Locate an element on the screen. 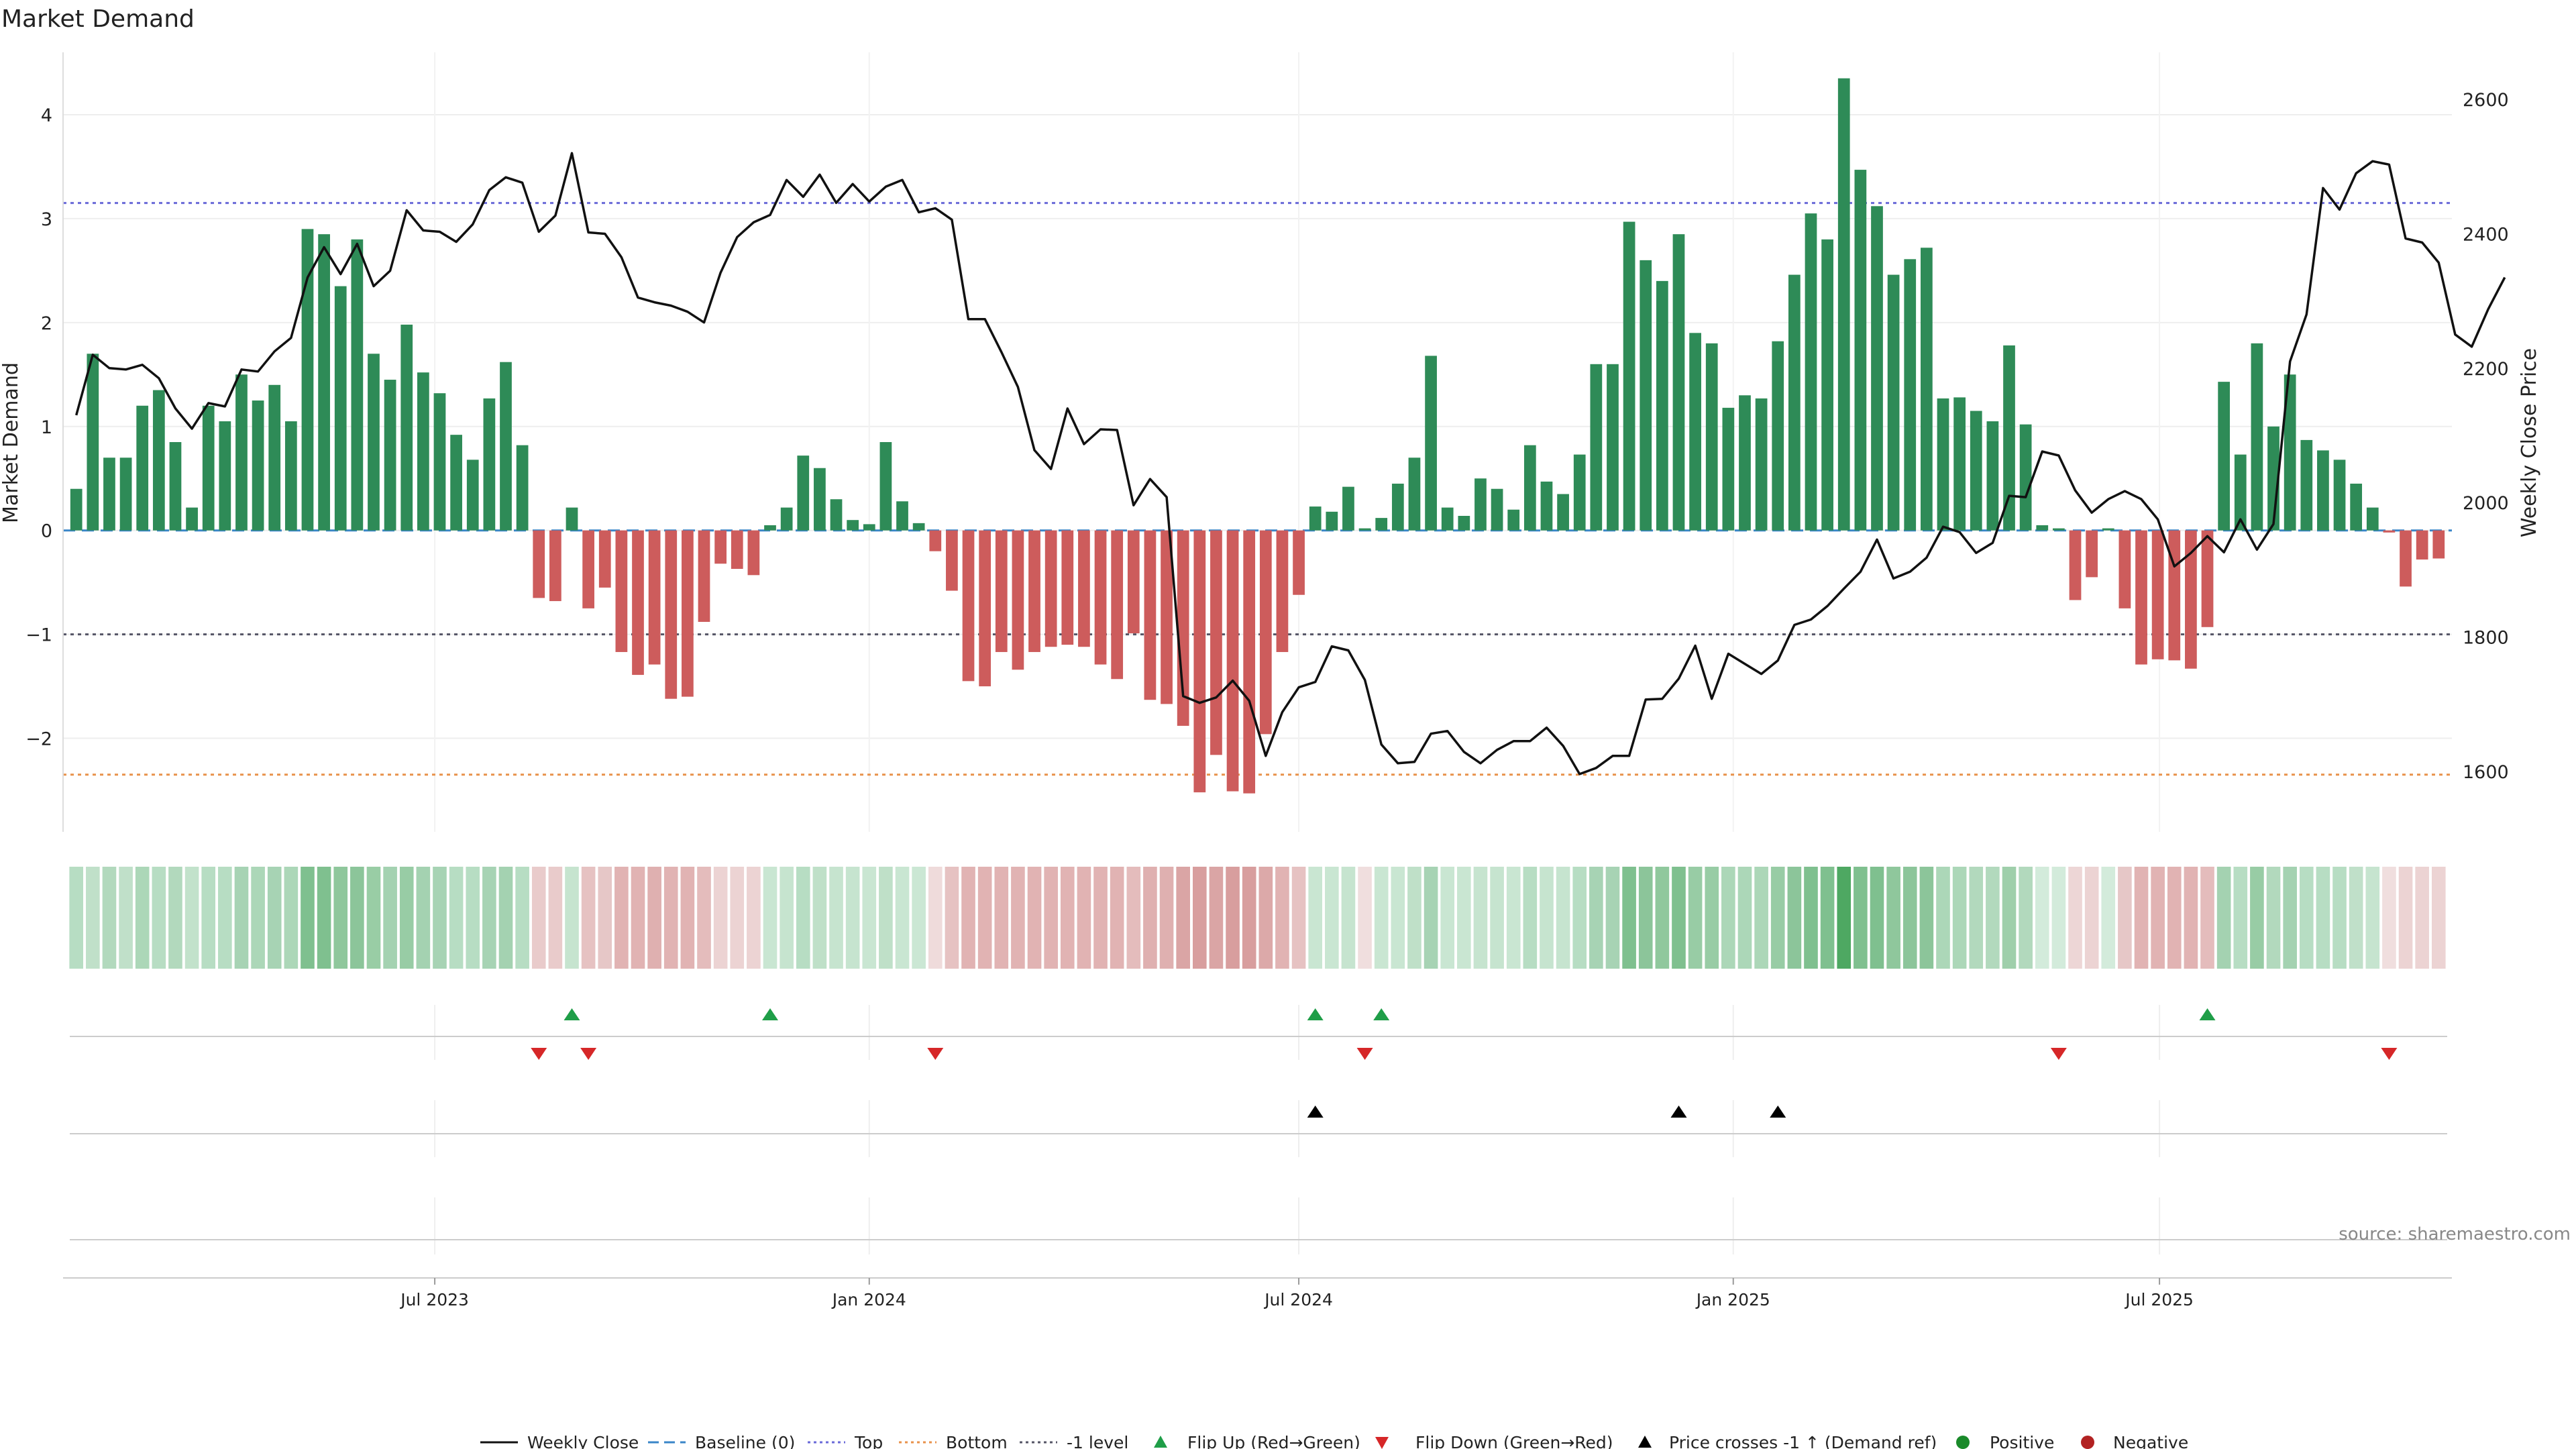 The height and width of the screenshot is (1449, 2576). x-tick-label: Jul 2023 is located at coordinates (434, 1299).